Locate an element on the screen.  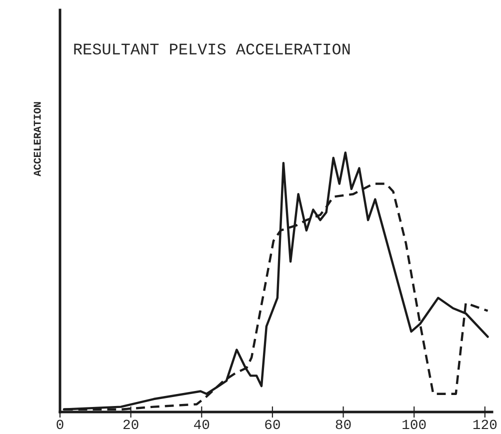
x-tick-label: 60 is located at coordinates (272, 425).